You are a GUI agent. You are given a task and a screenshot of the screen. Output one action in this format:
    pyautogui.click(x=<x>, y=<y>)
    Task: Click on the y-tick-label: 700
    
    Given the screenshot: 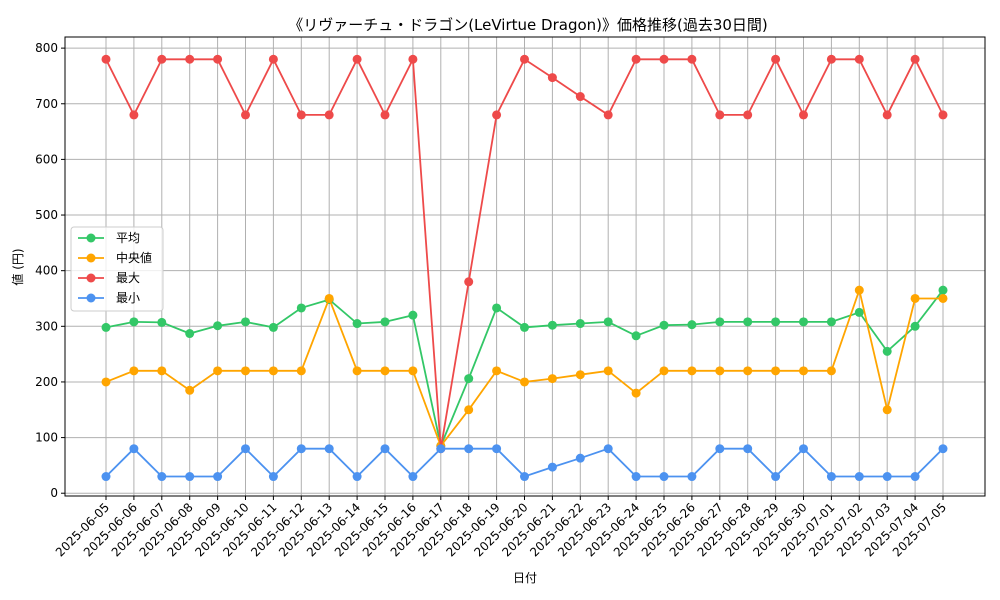 What is the action you would take?
    pyautogui.click(x=46, y=104)
    